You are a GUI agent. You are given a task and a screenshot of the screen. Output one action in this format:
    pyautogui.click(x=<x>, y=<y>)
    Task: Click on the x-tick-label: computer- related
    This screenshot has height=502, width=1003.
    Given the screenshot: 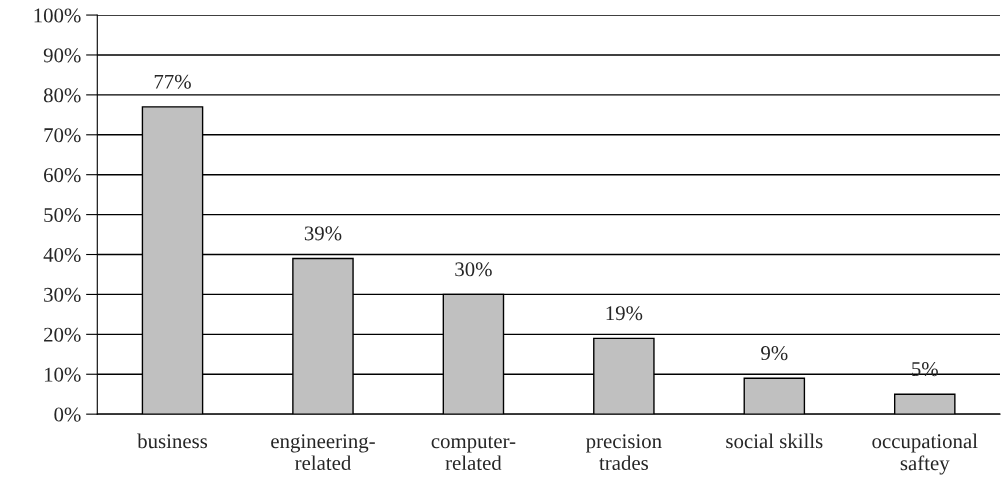 What is the action you would take?
    pyautogui.click(x=473, y=453)
    